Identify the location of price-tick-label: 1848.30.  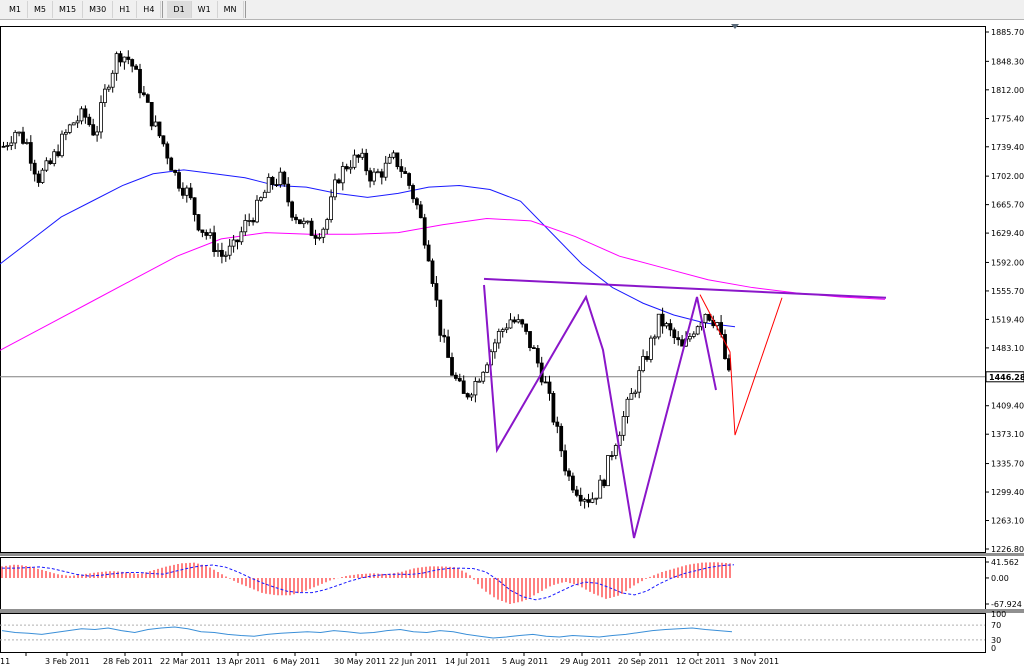
(1007, 61).